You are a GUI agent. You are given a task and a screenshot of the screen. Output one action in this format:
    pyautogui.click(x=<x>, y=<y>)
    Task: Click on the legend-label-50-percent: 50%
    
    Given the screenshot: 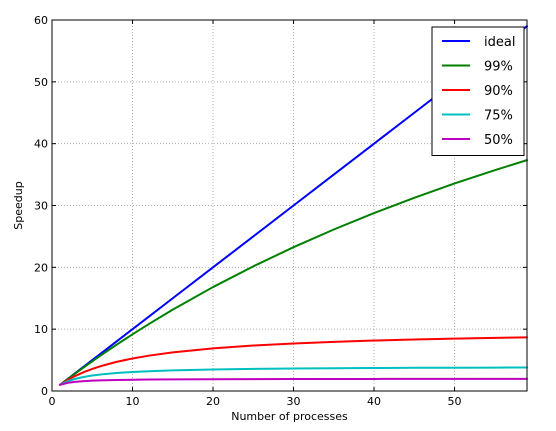 What is the action you would take?
    pyautogui.click(x=498, y=140)
    